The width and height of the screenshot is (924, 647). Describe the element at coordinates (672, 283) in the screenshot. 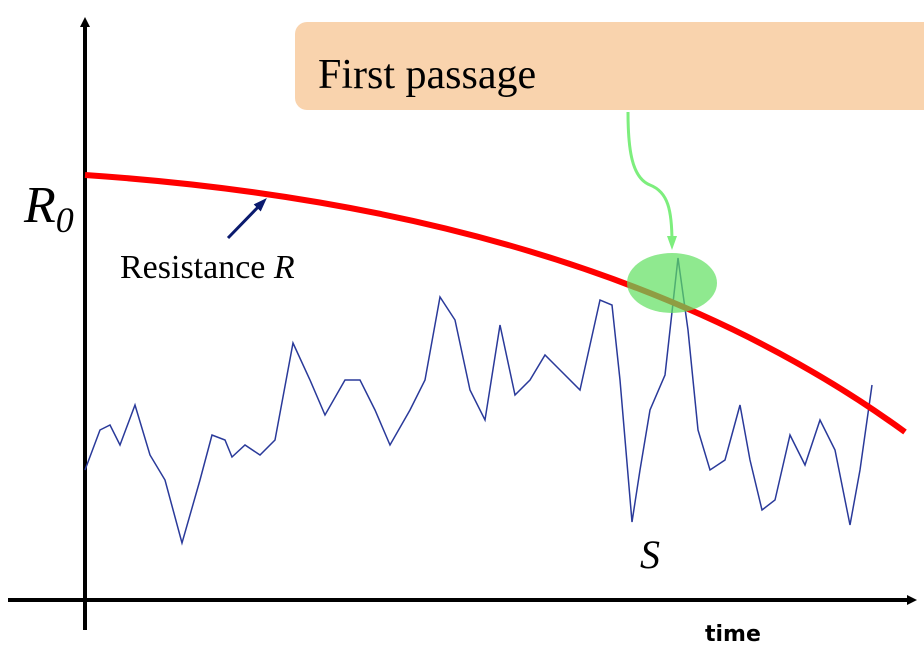

I see `crossing-highlight` at that location.